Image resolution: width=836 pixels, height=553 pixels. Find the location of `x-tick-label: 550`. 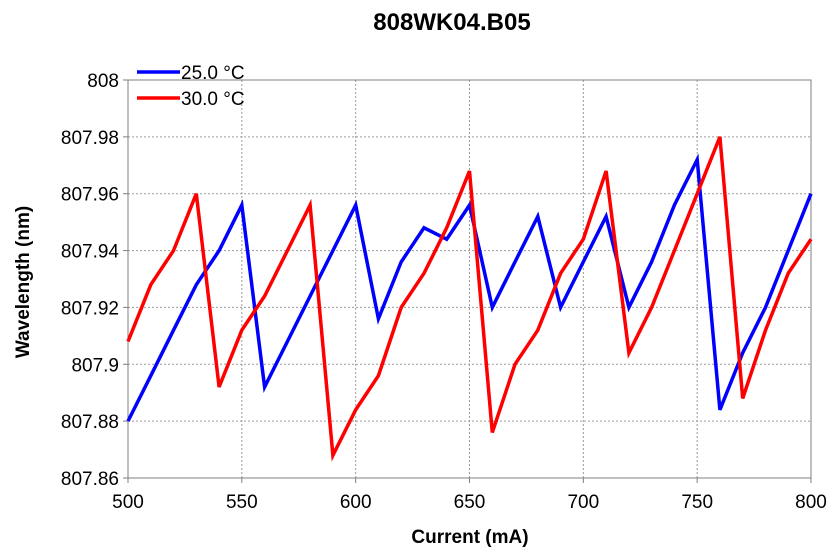

x-tick-label: 550 is located at coordinates (242, 502).